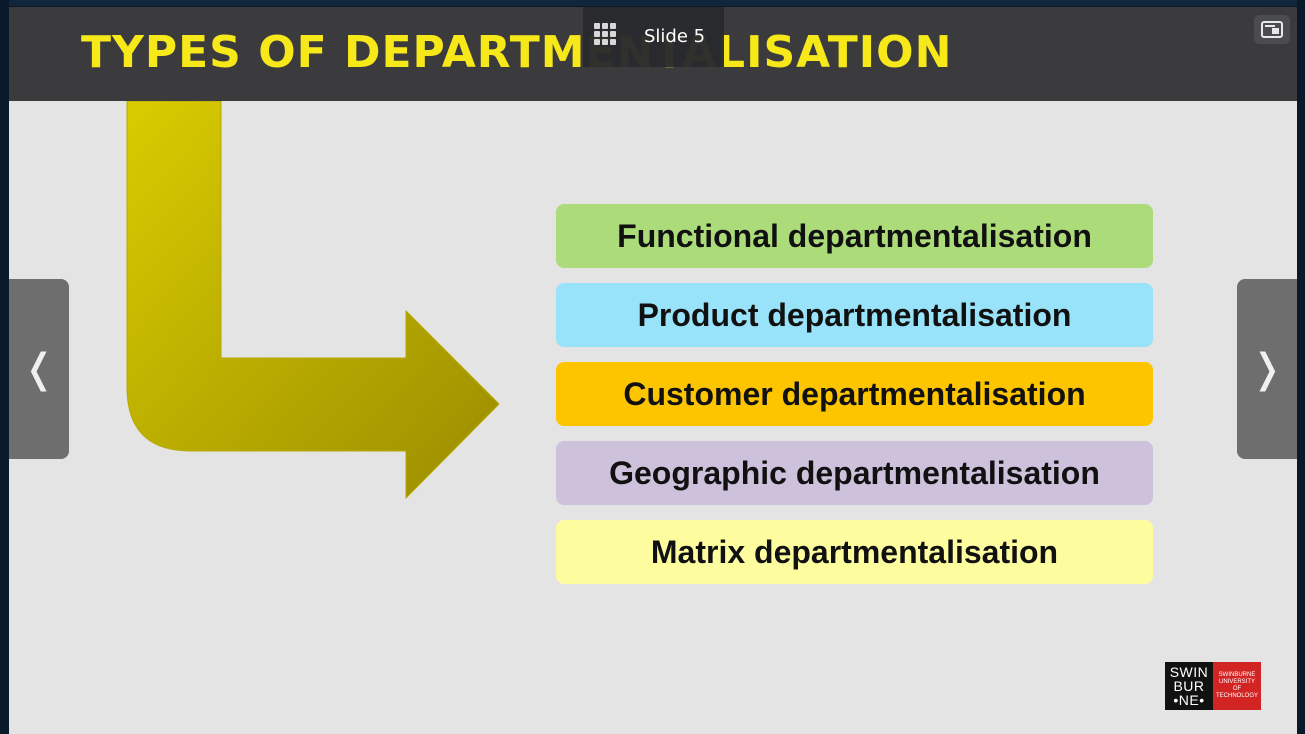 Image resolution: width=1305 pixels, height=734 pixels. I want to click on box-label: Matrix departmentalisation, so click(854, 551).